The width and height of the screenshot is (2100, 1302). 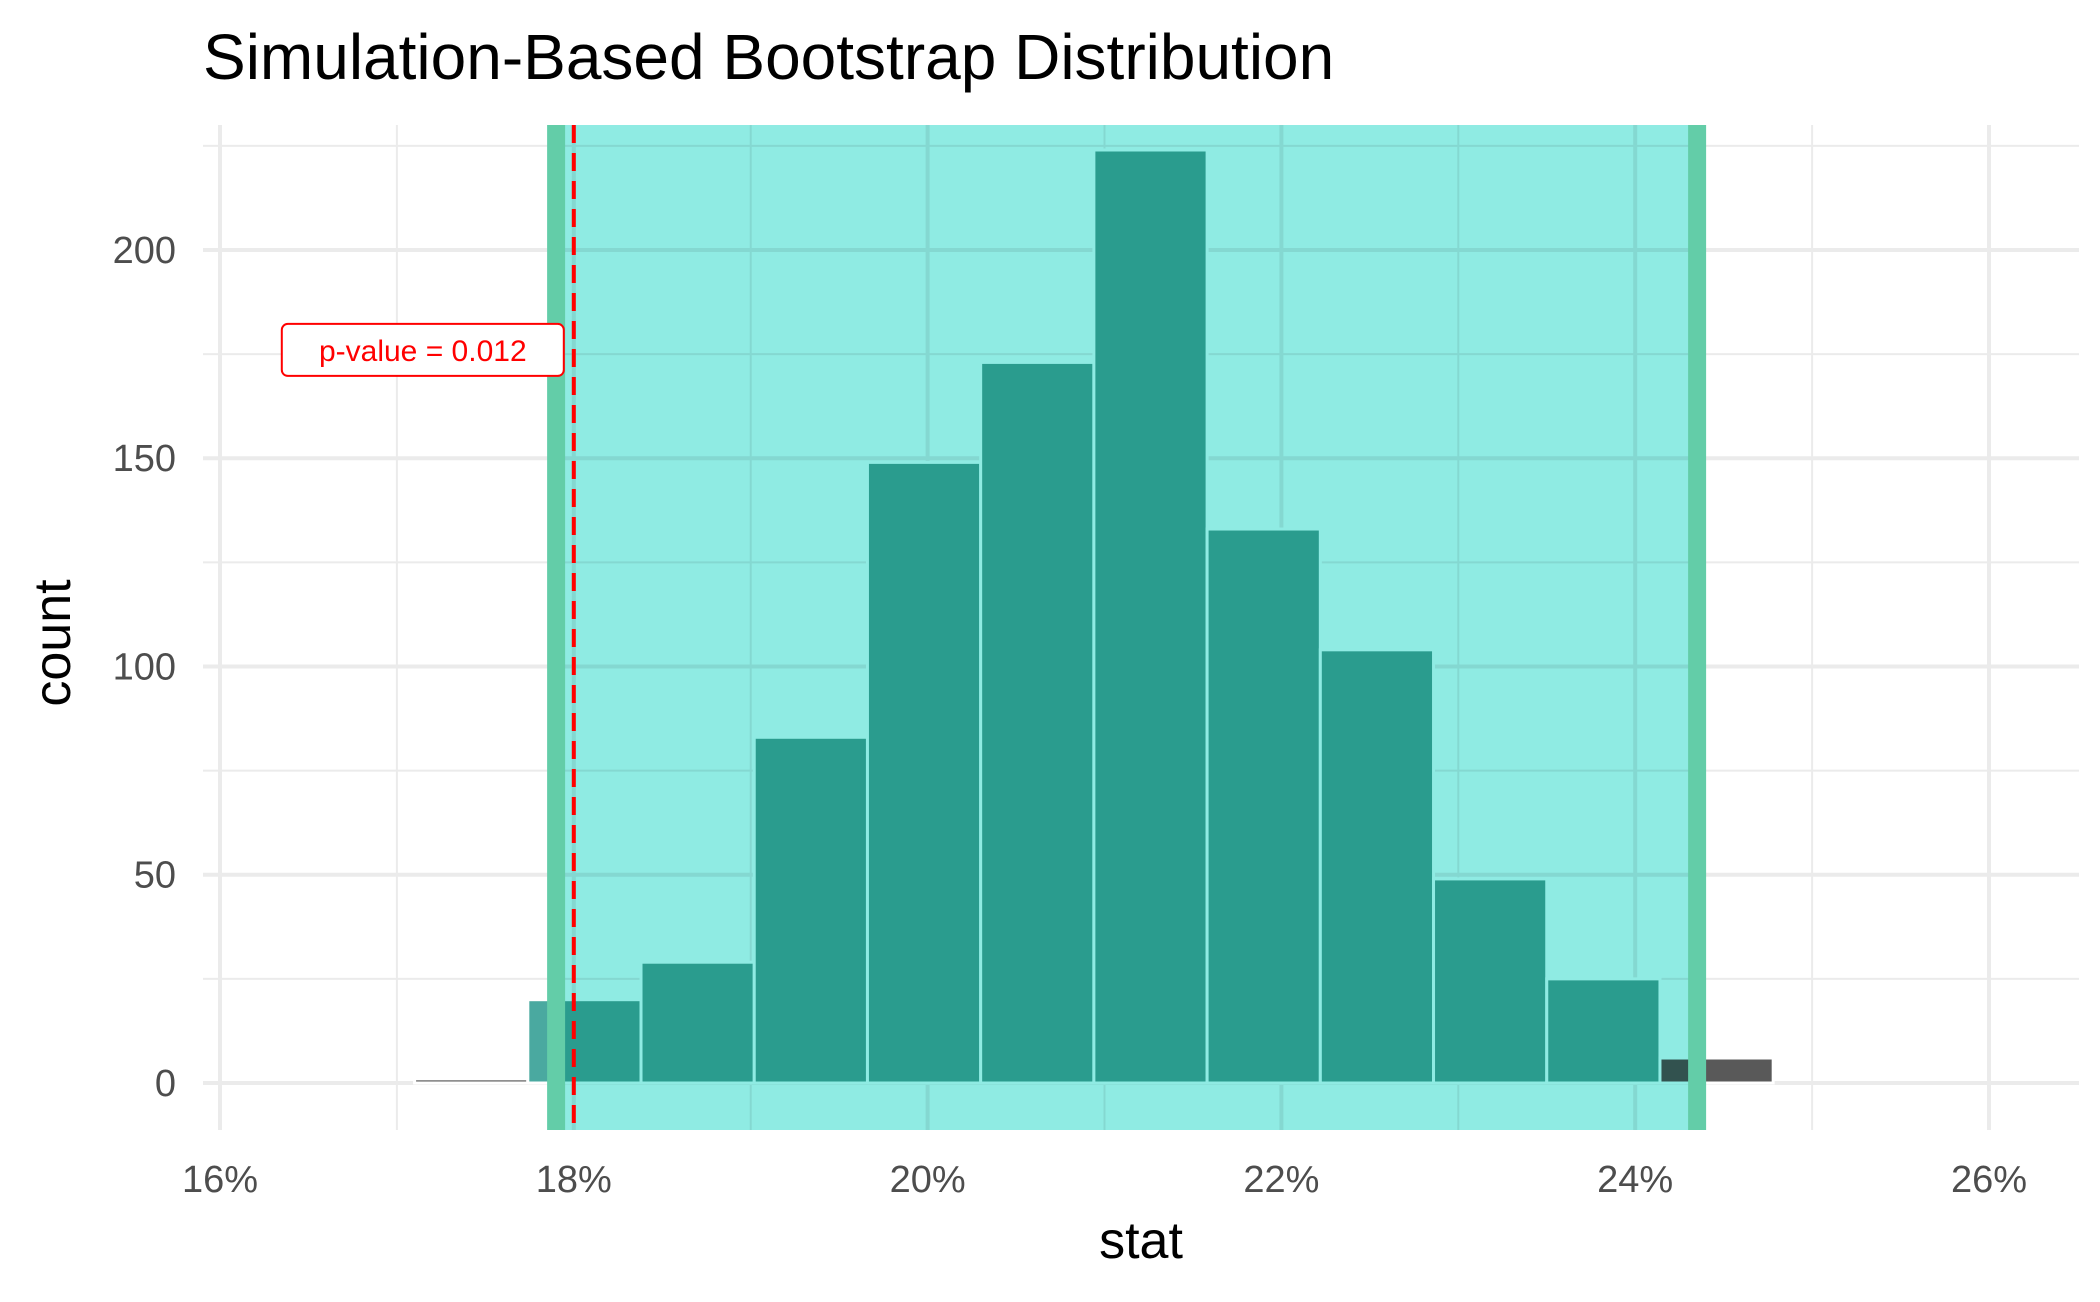 What do you see at coordinates (928, 1180) in the screenshot?
I see `x-tick-label: 20%` at bounding box center [928, 1180].